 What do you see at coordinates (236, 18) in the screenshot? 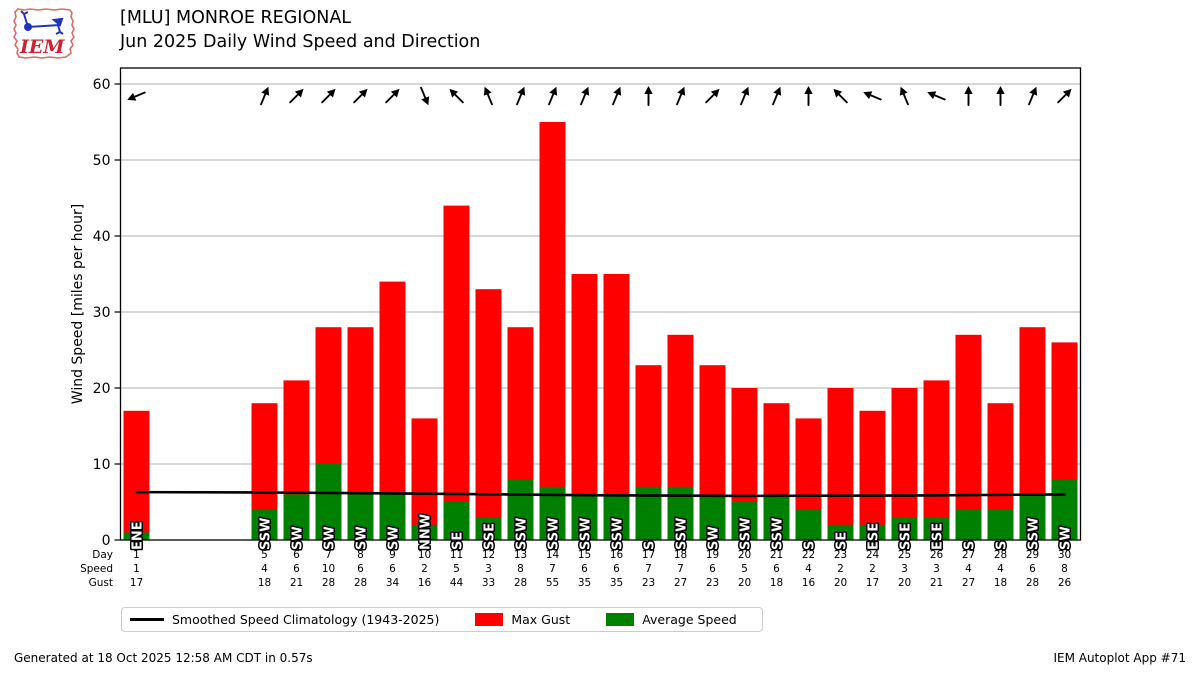
I see `page-title: [MLU] MONROE REGIONAL` at bounding box center [236, 18].